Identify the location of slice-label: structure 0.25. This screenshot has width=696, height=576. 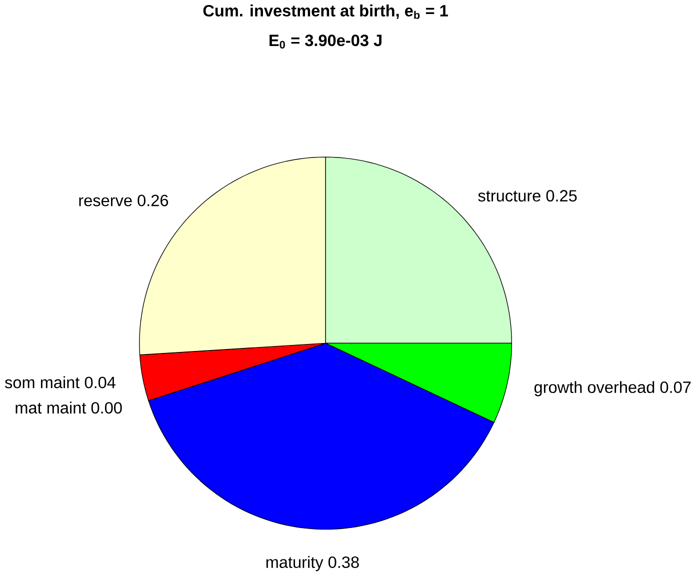
(527, 196).